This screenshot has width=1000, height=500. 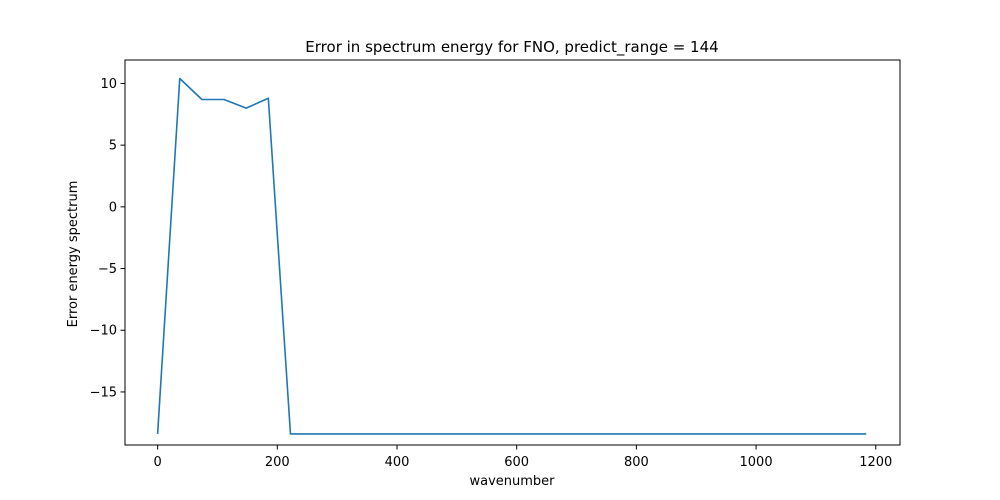 I want to click on y-tick-label: 0, so click(x=113, y=207).